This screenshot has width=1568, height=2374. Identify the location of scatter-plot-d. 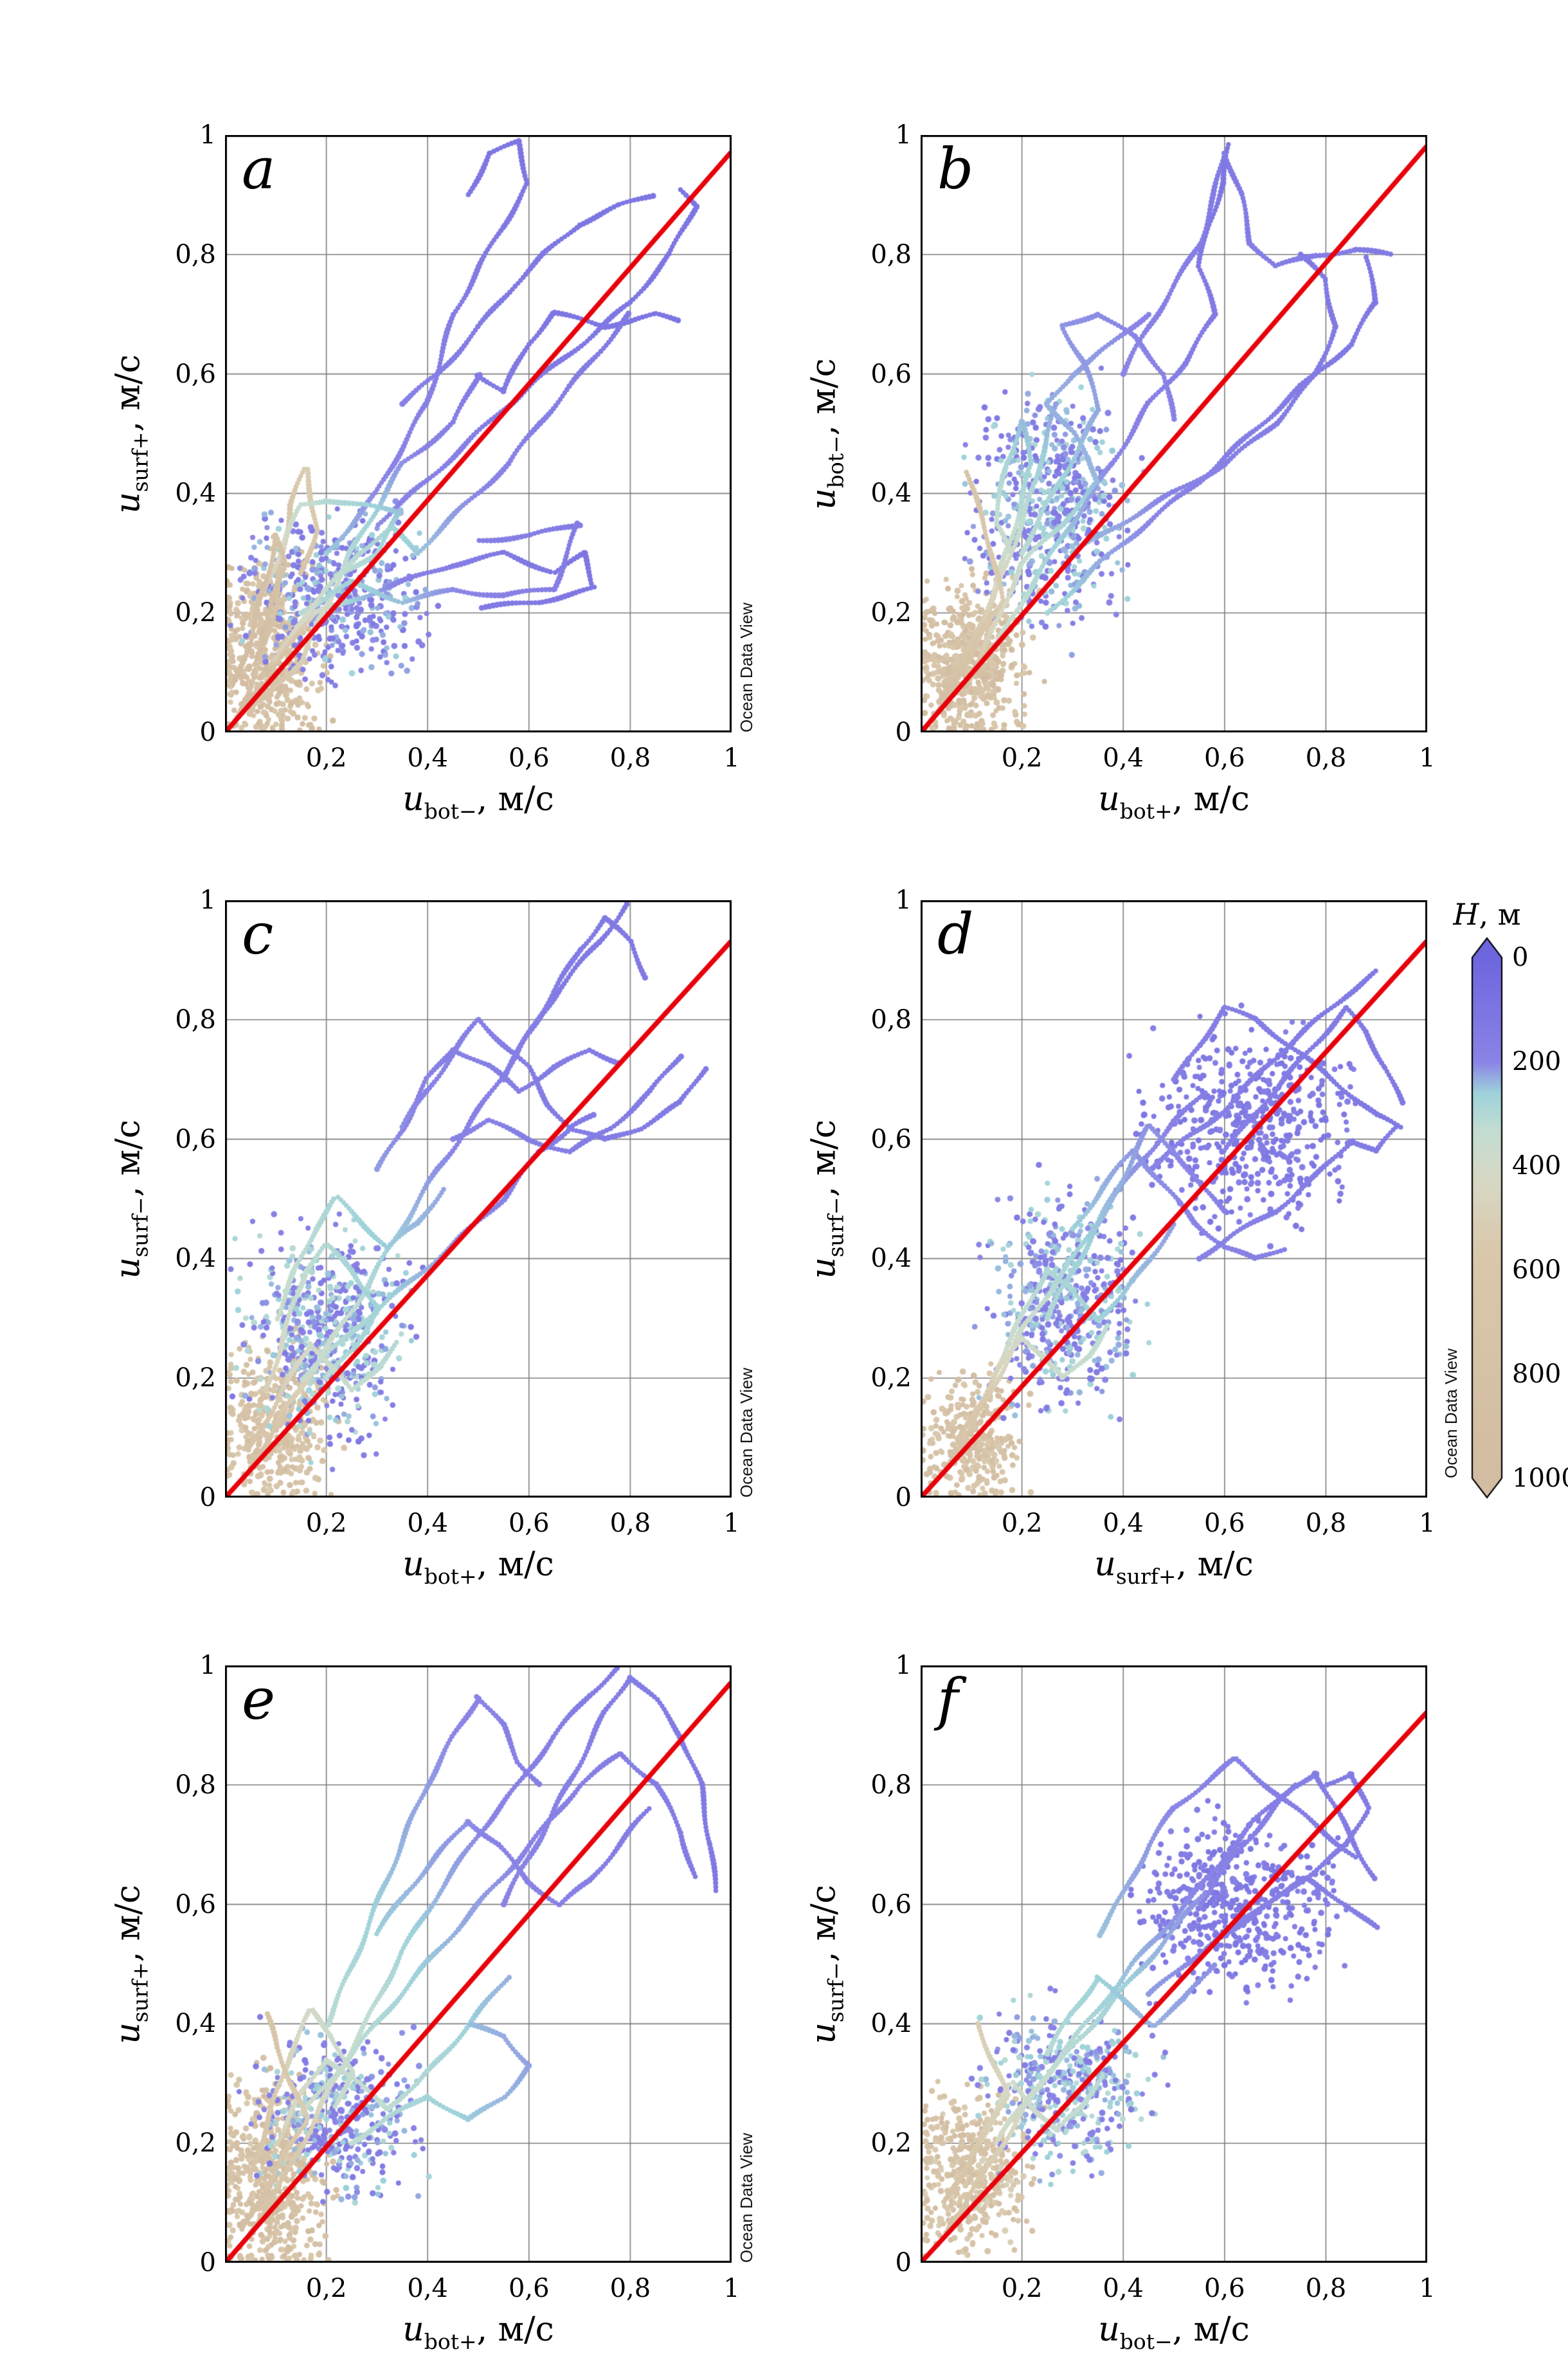
(1174, 1199).